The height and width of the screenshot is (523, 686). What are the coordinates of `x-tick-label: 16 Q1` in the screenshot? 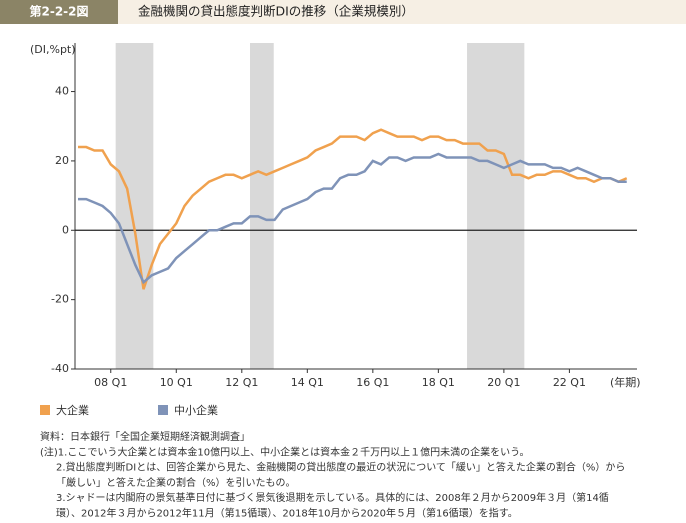 It's located at (372, 382).